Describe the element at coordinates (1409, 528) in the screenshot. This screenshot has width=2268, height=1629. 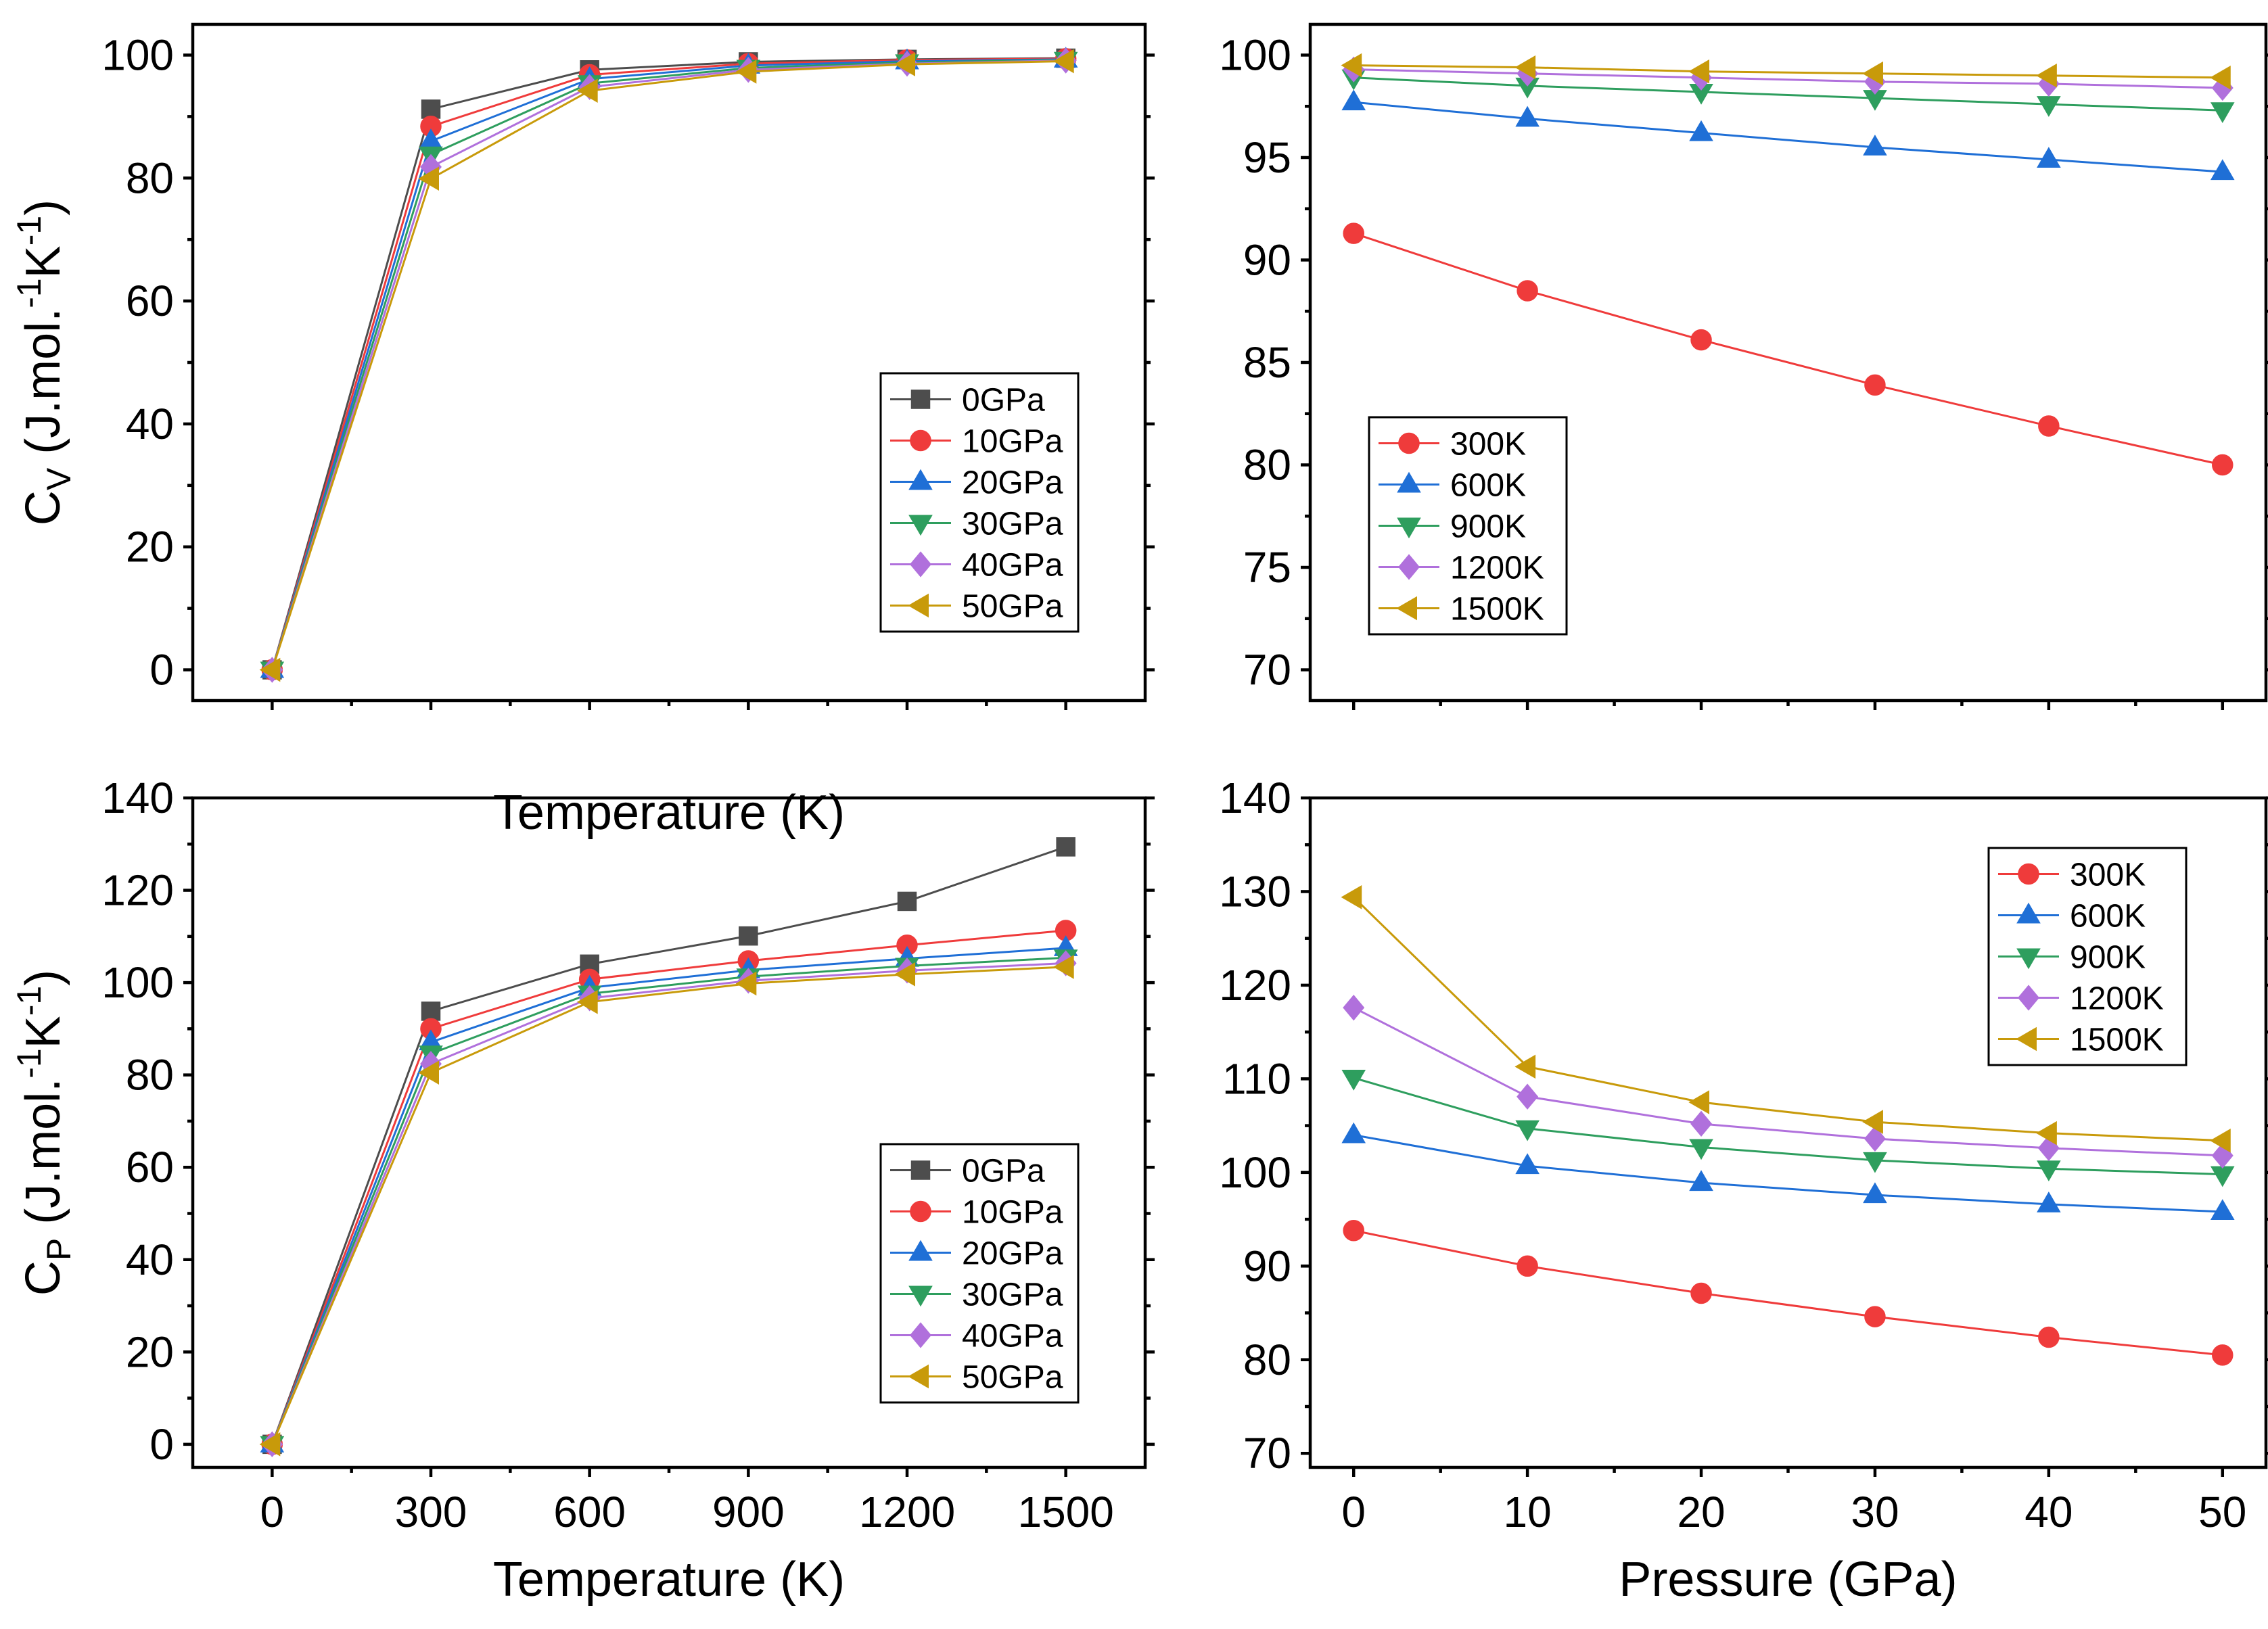
I see `legend-marker-900K` at that location.